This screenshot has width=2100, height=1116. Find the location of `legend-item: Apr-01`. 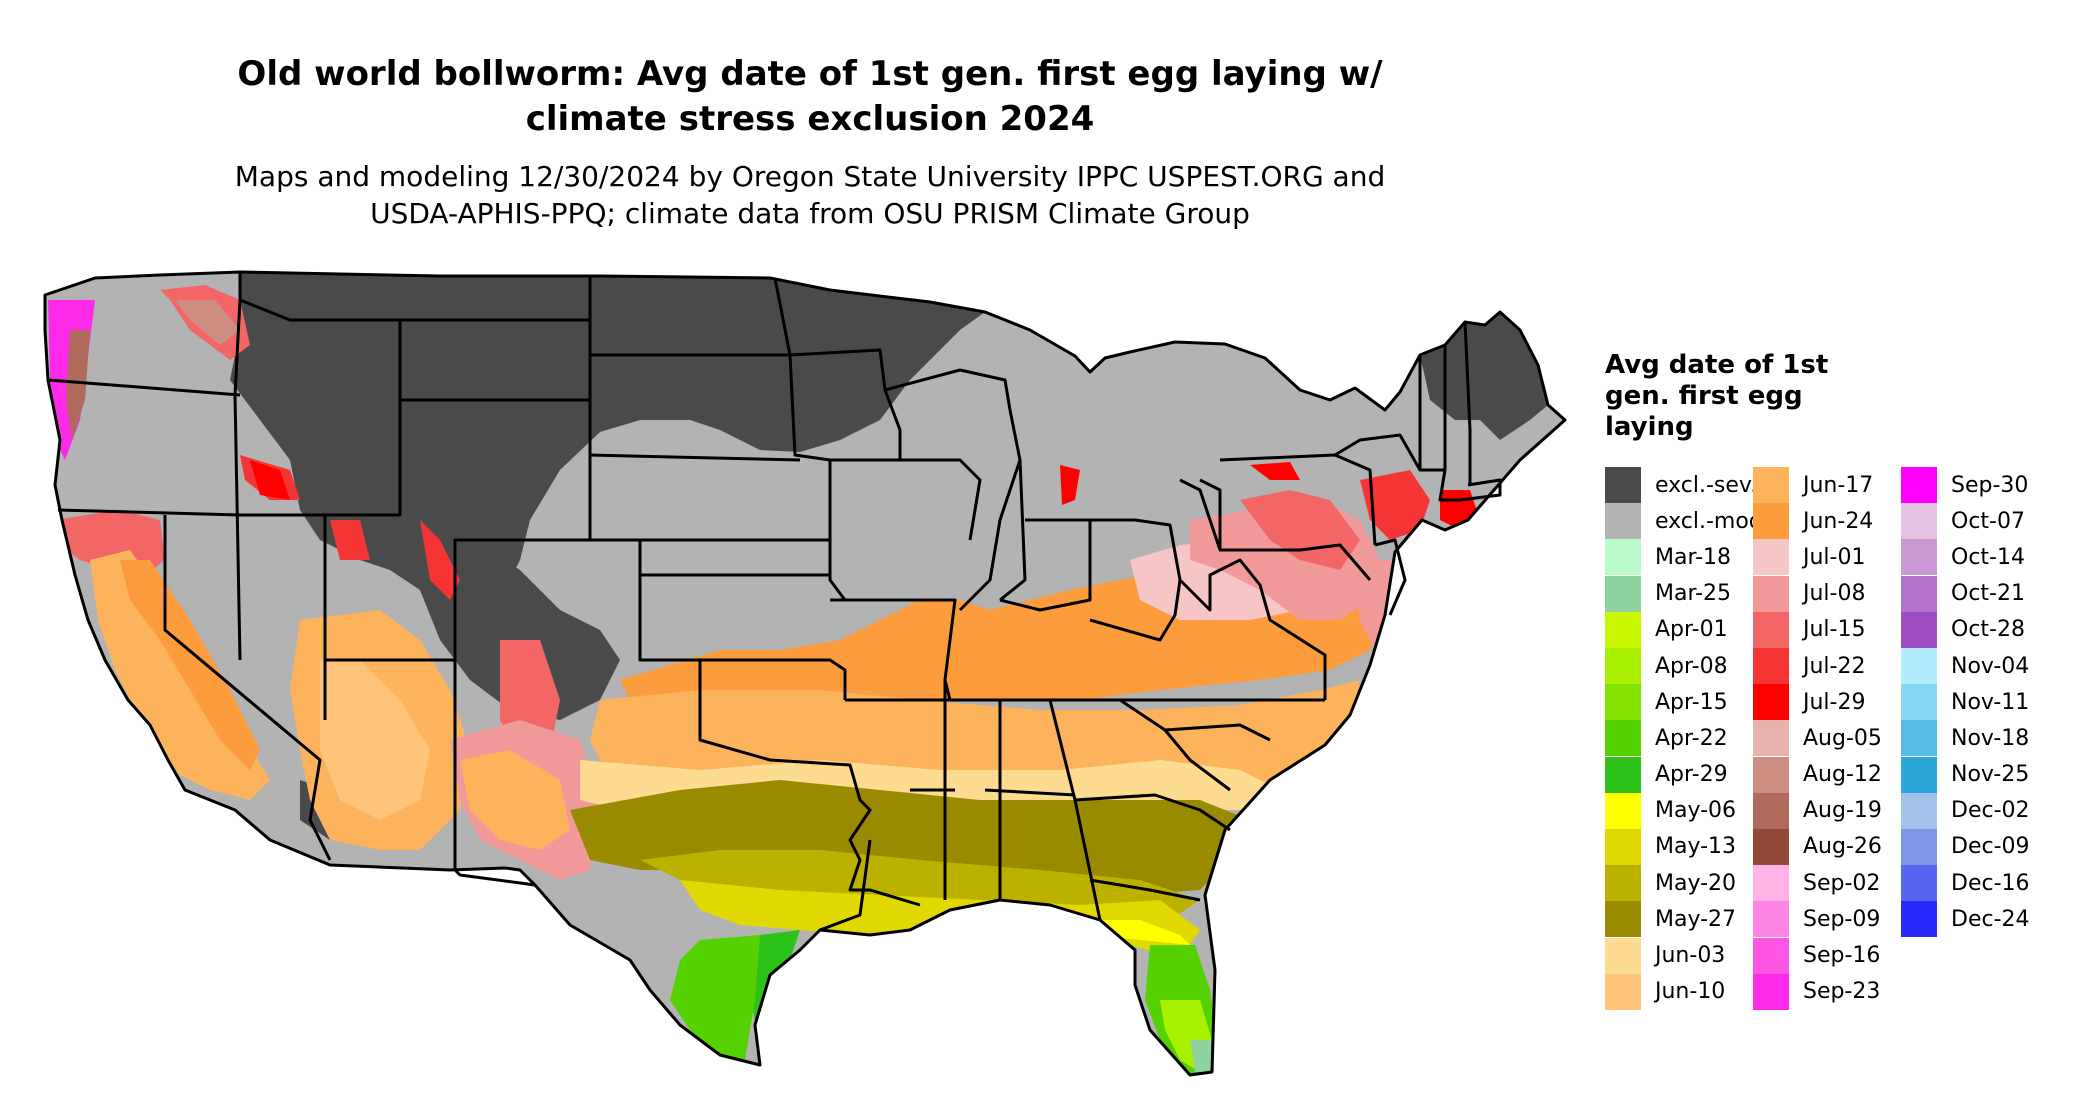

legend-item: Apr-01 is located at coordinates (1679, 629).